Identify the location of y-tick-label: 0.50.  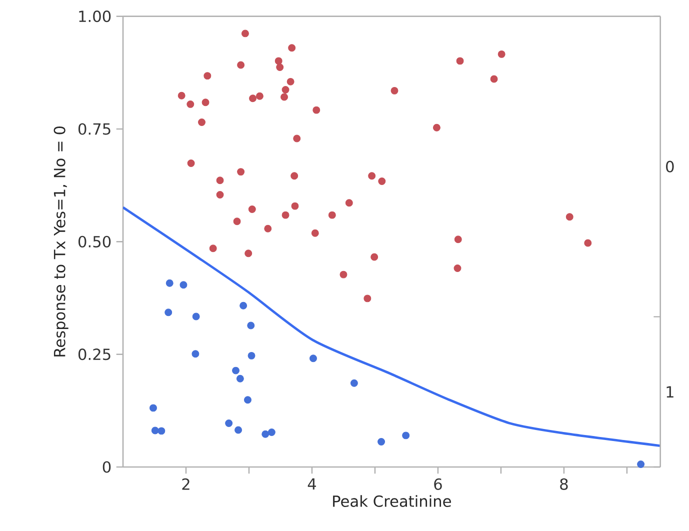
(94, 242).